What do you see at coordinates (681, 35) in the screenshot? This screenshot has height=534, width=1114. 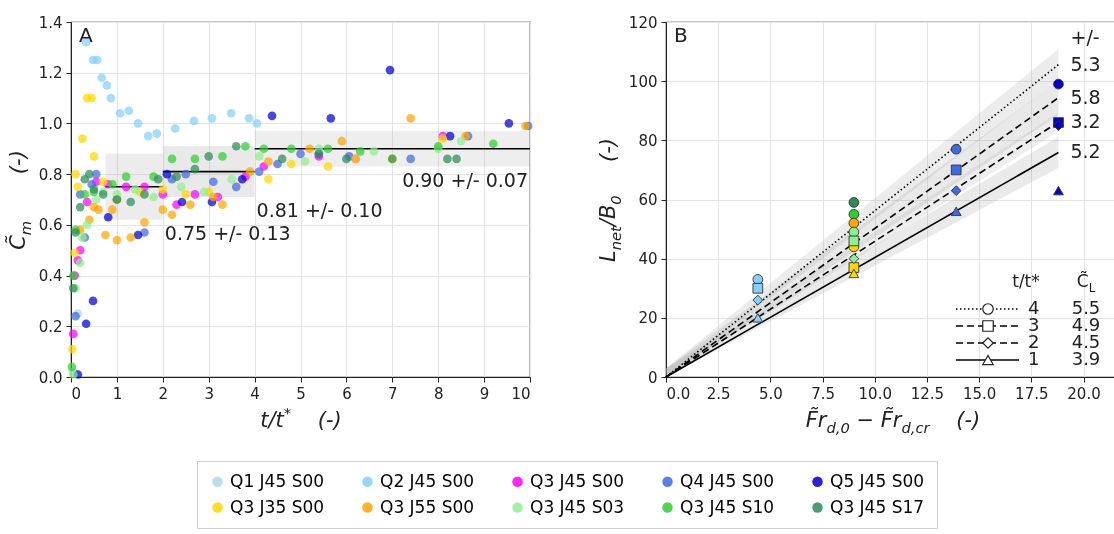 I see `chart-title: B` at bounding box center [681, 35].